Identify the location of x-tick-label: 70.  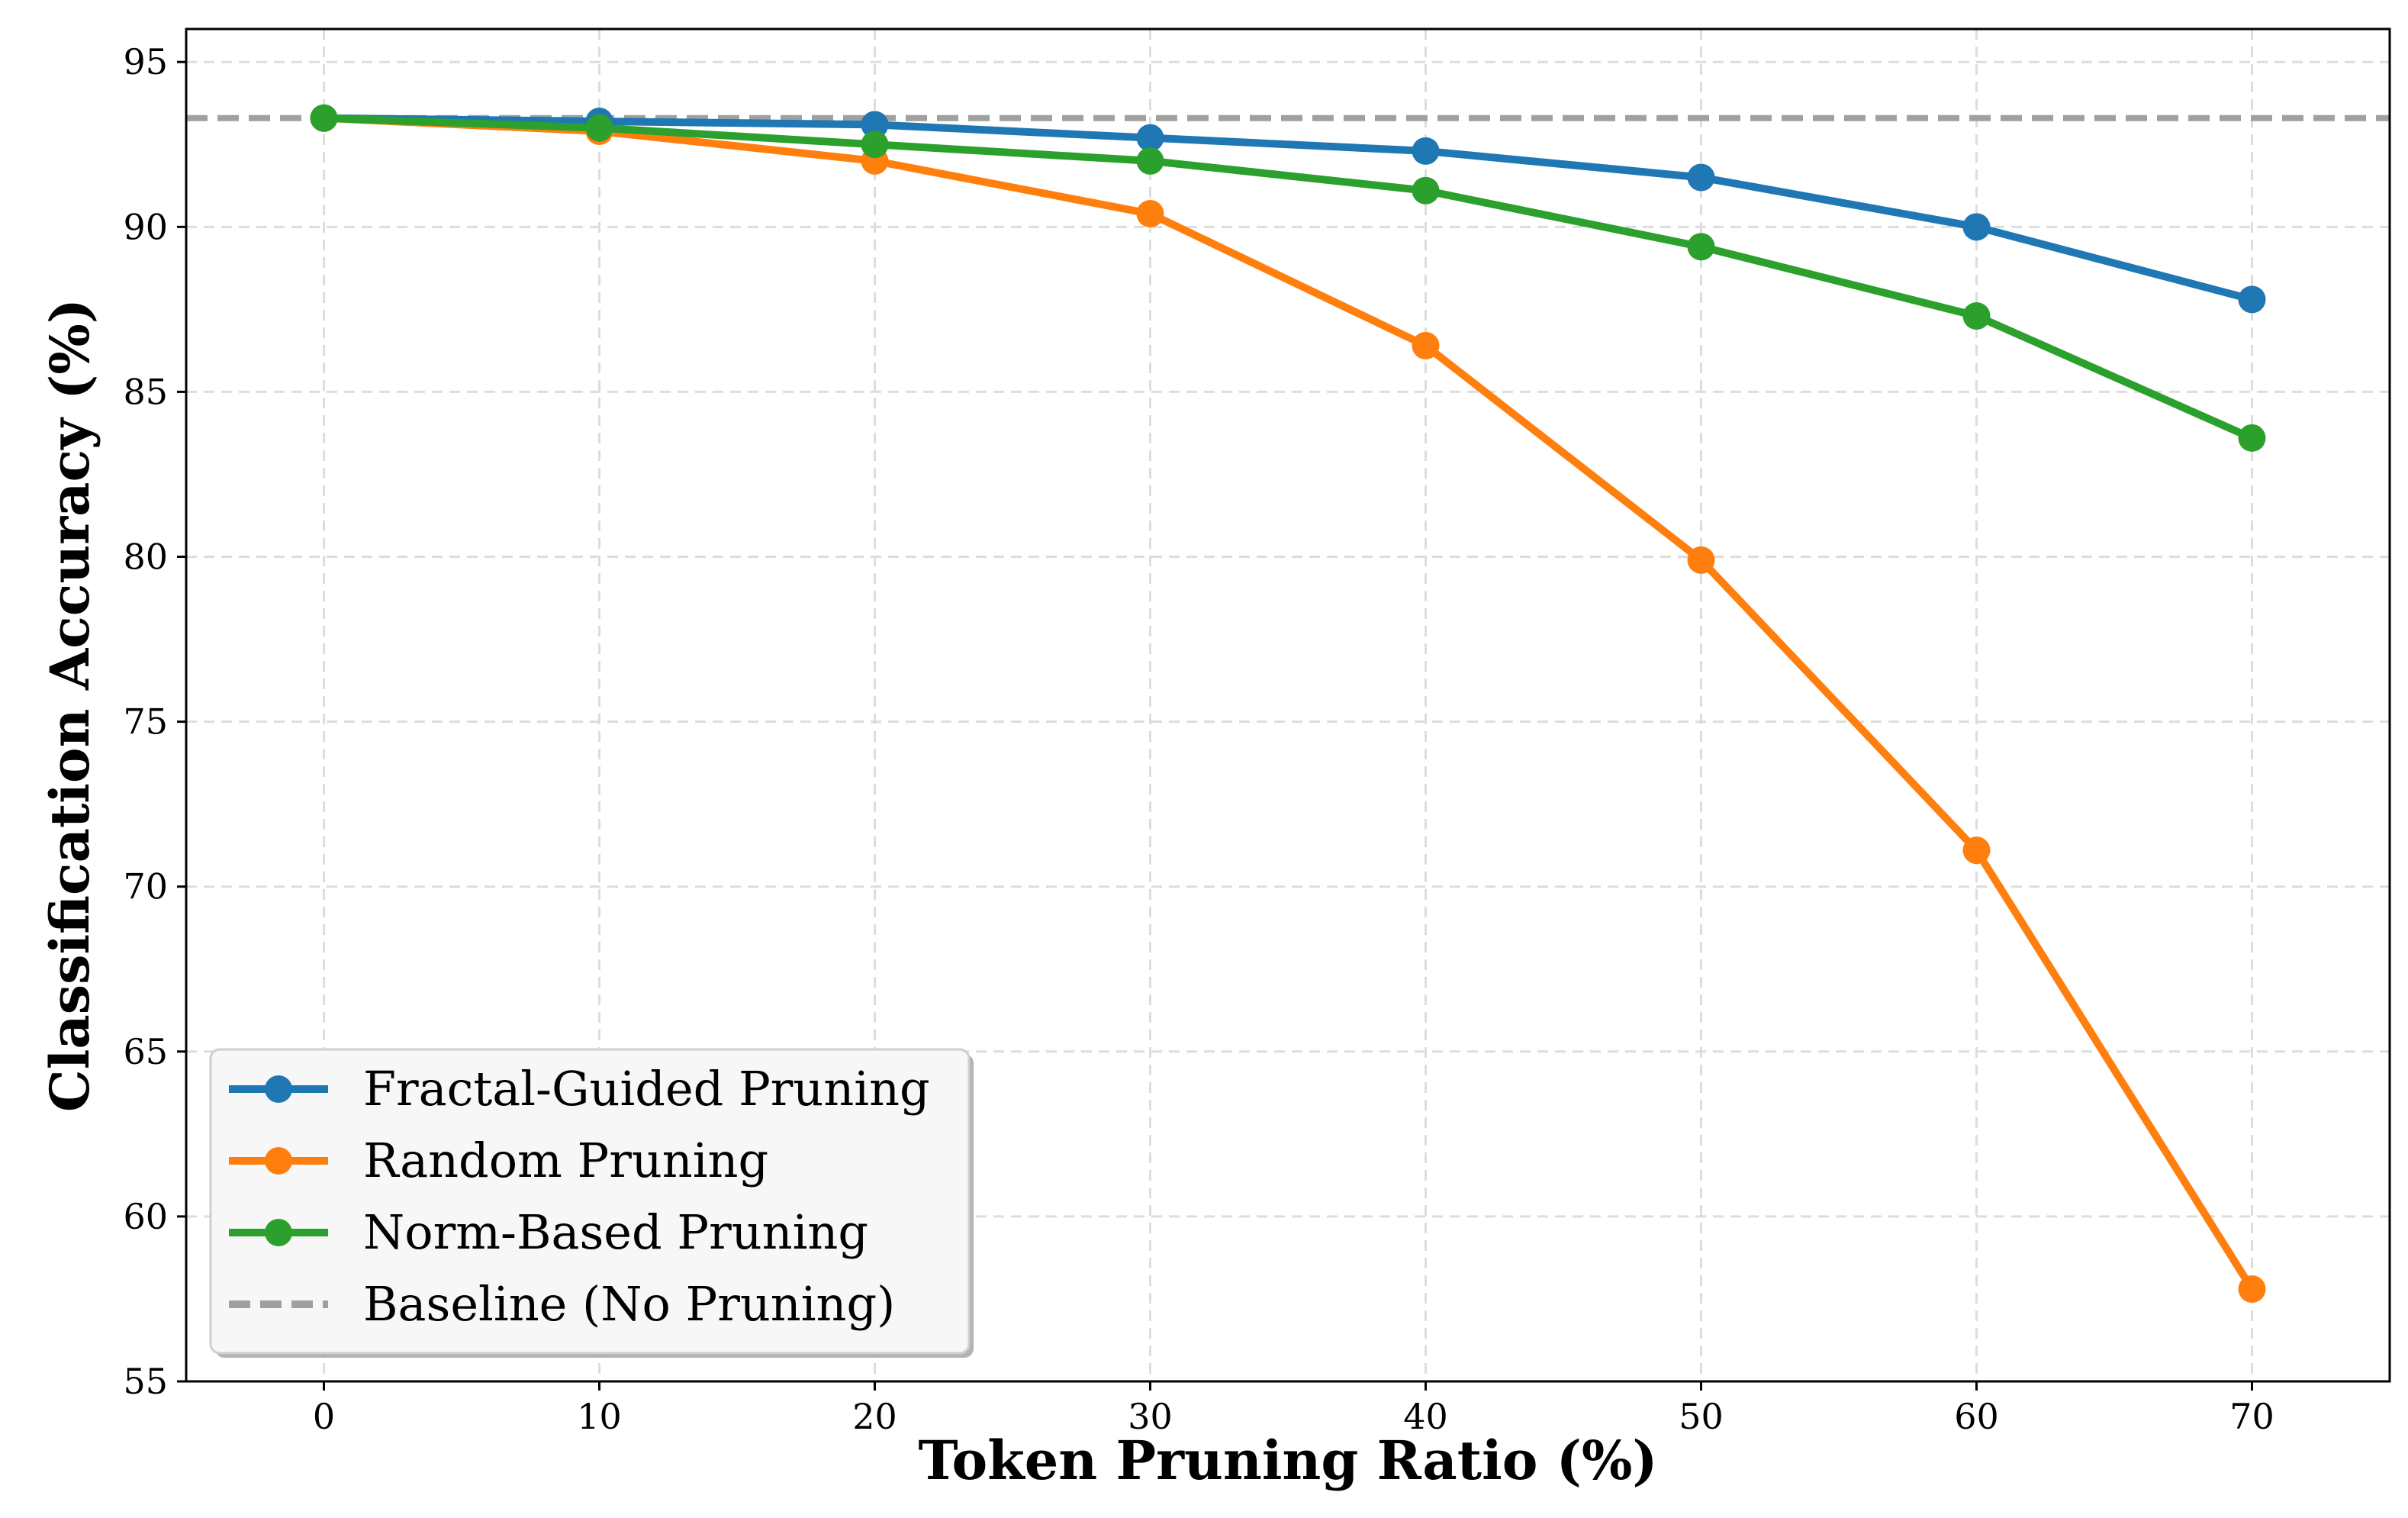
(2251, 1416).